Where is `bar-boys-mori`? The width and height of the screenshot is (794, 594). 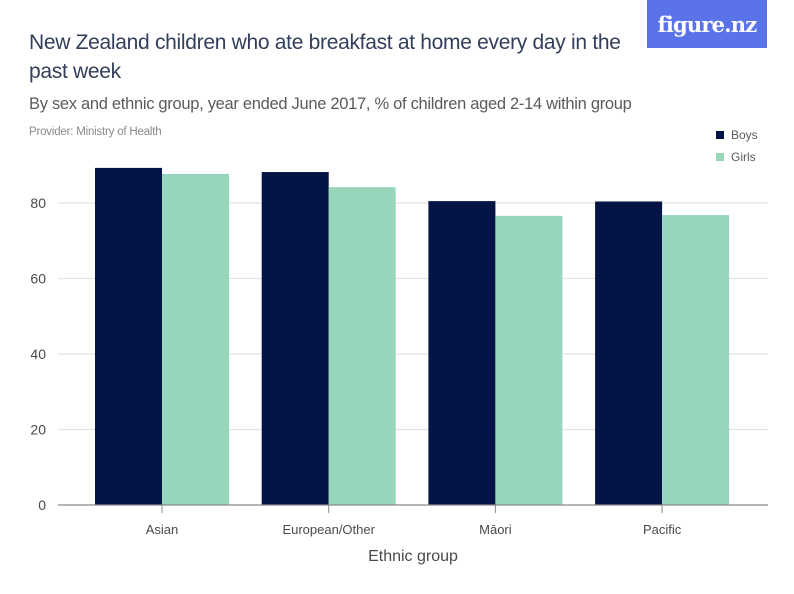
bar-boys-mori is located at coordinates (462, 353).